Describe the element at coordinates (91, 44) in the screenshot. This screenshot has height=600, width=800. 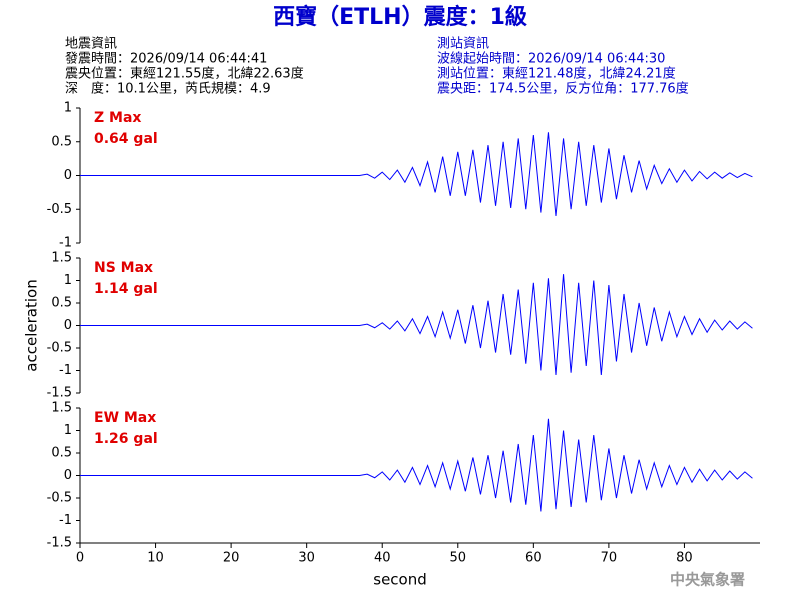
I see `info-left: 地震資訊` at that location.